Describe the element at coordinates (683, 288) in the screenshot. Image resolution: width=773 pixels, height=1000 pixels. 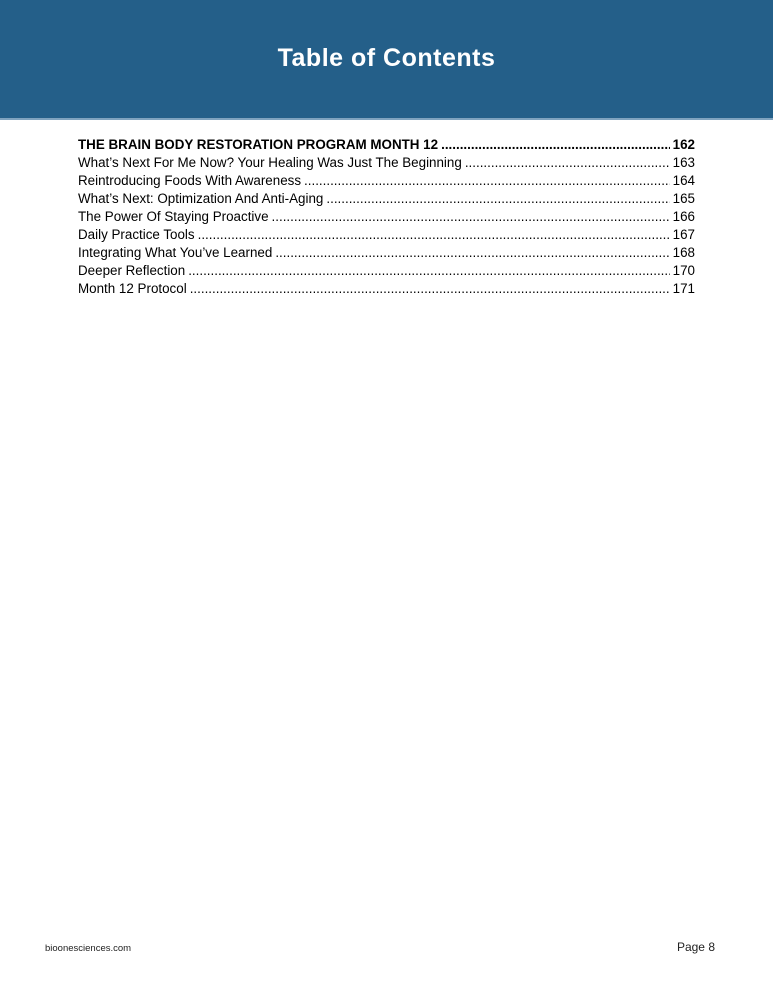
I see `toc-entry-page: 171` at that location.